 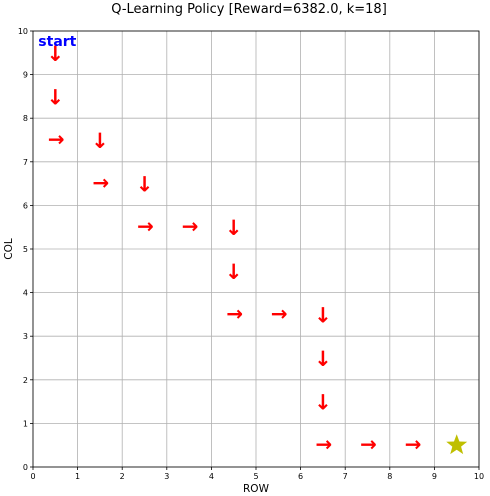 I want to click on y-tick-label: 4, so click(x=25, y=293).